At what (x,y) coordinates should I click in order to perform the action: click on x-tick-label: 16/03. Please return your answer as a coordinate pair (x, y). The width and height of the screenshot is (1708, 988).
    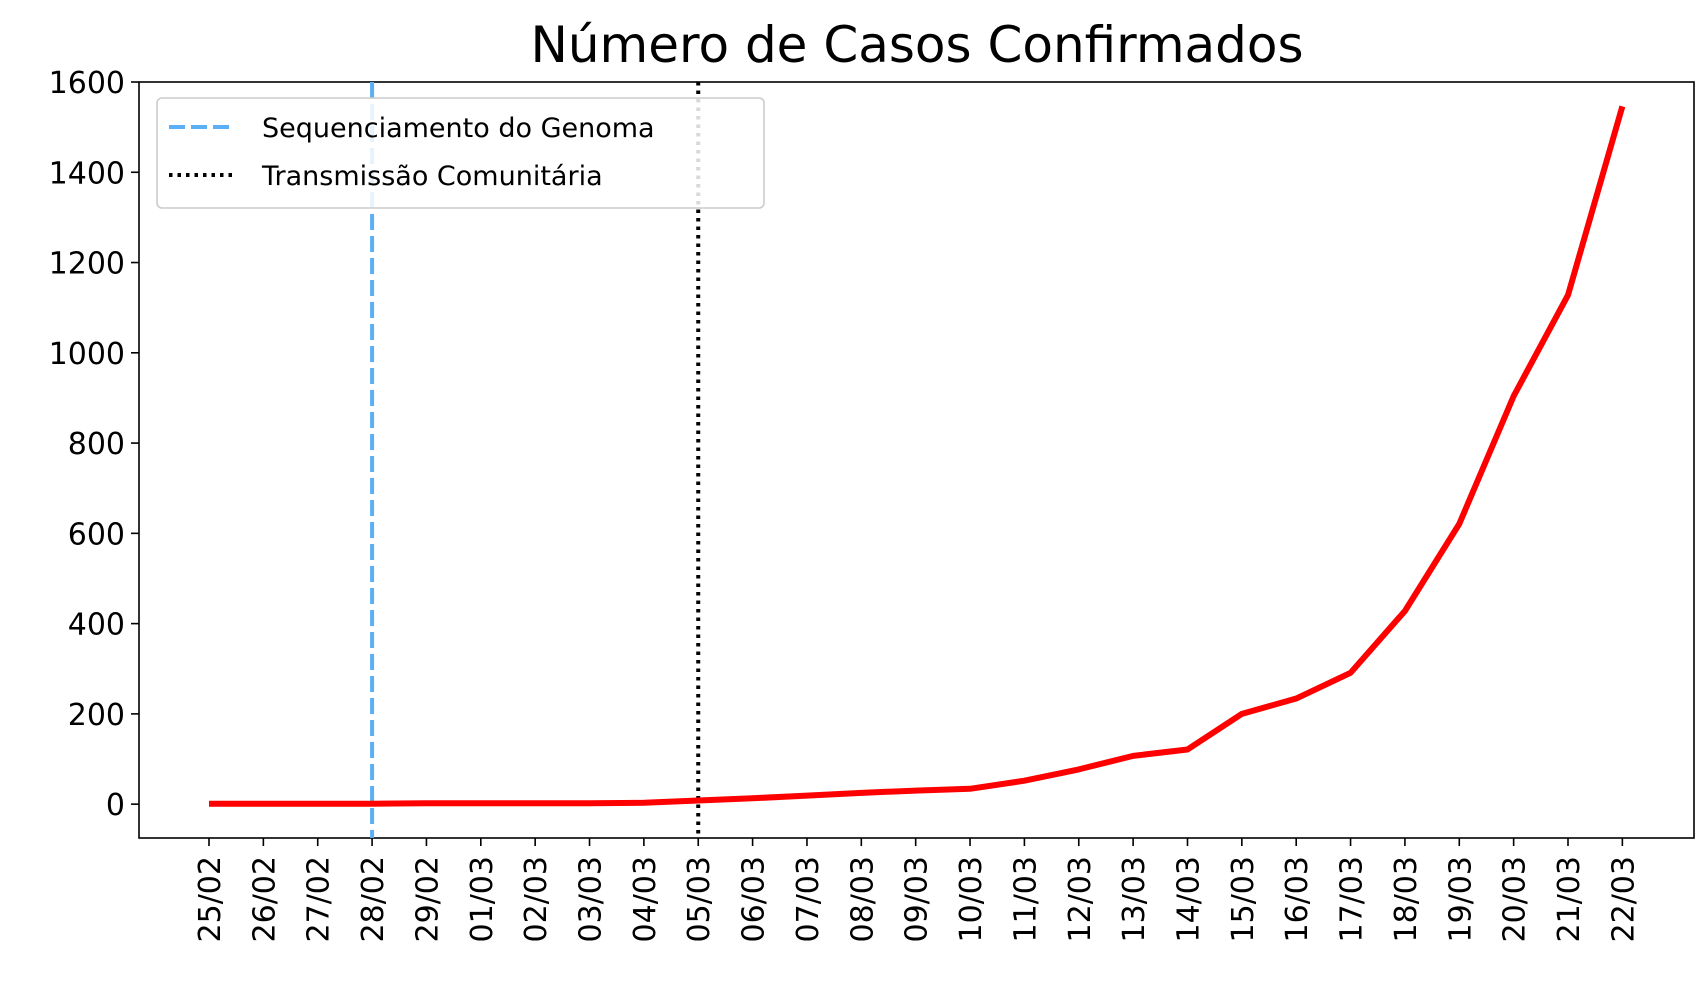
    Looking at the image, I should click on (1297, 899).